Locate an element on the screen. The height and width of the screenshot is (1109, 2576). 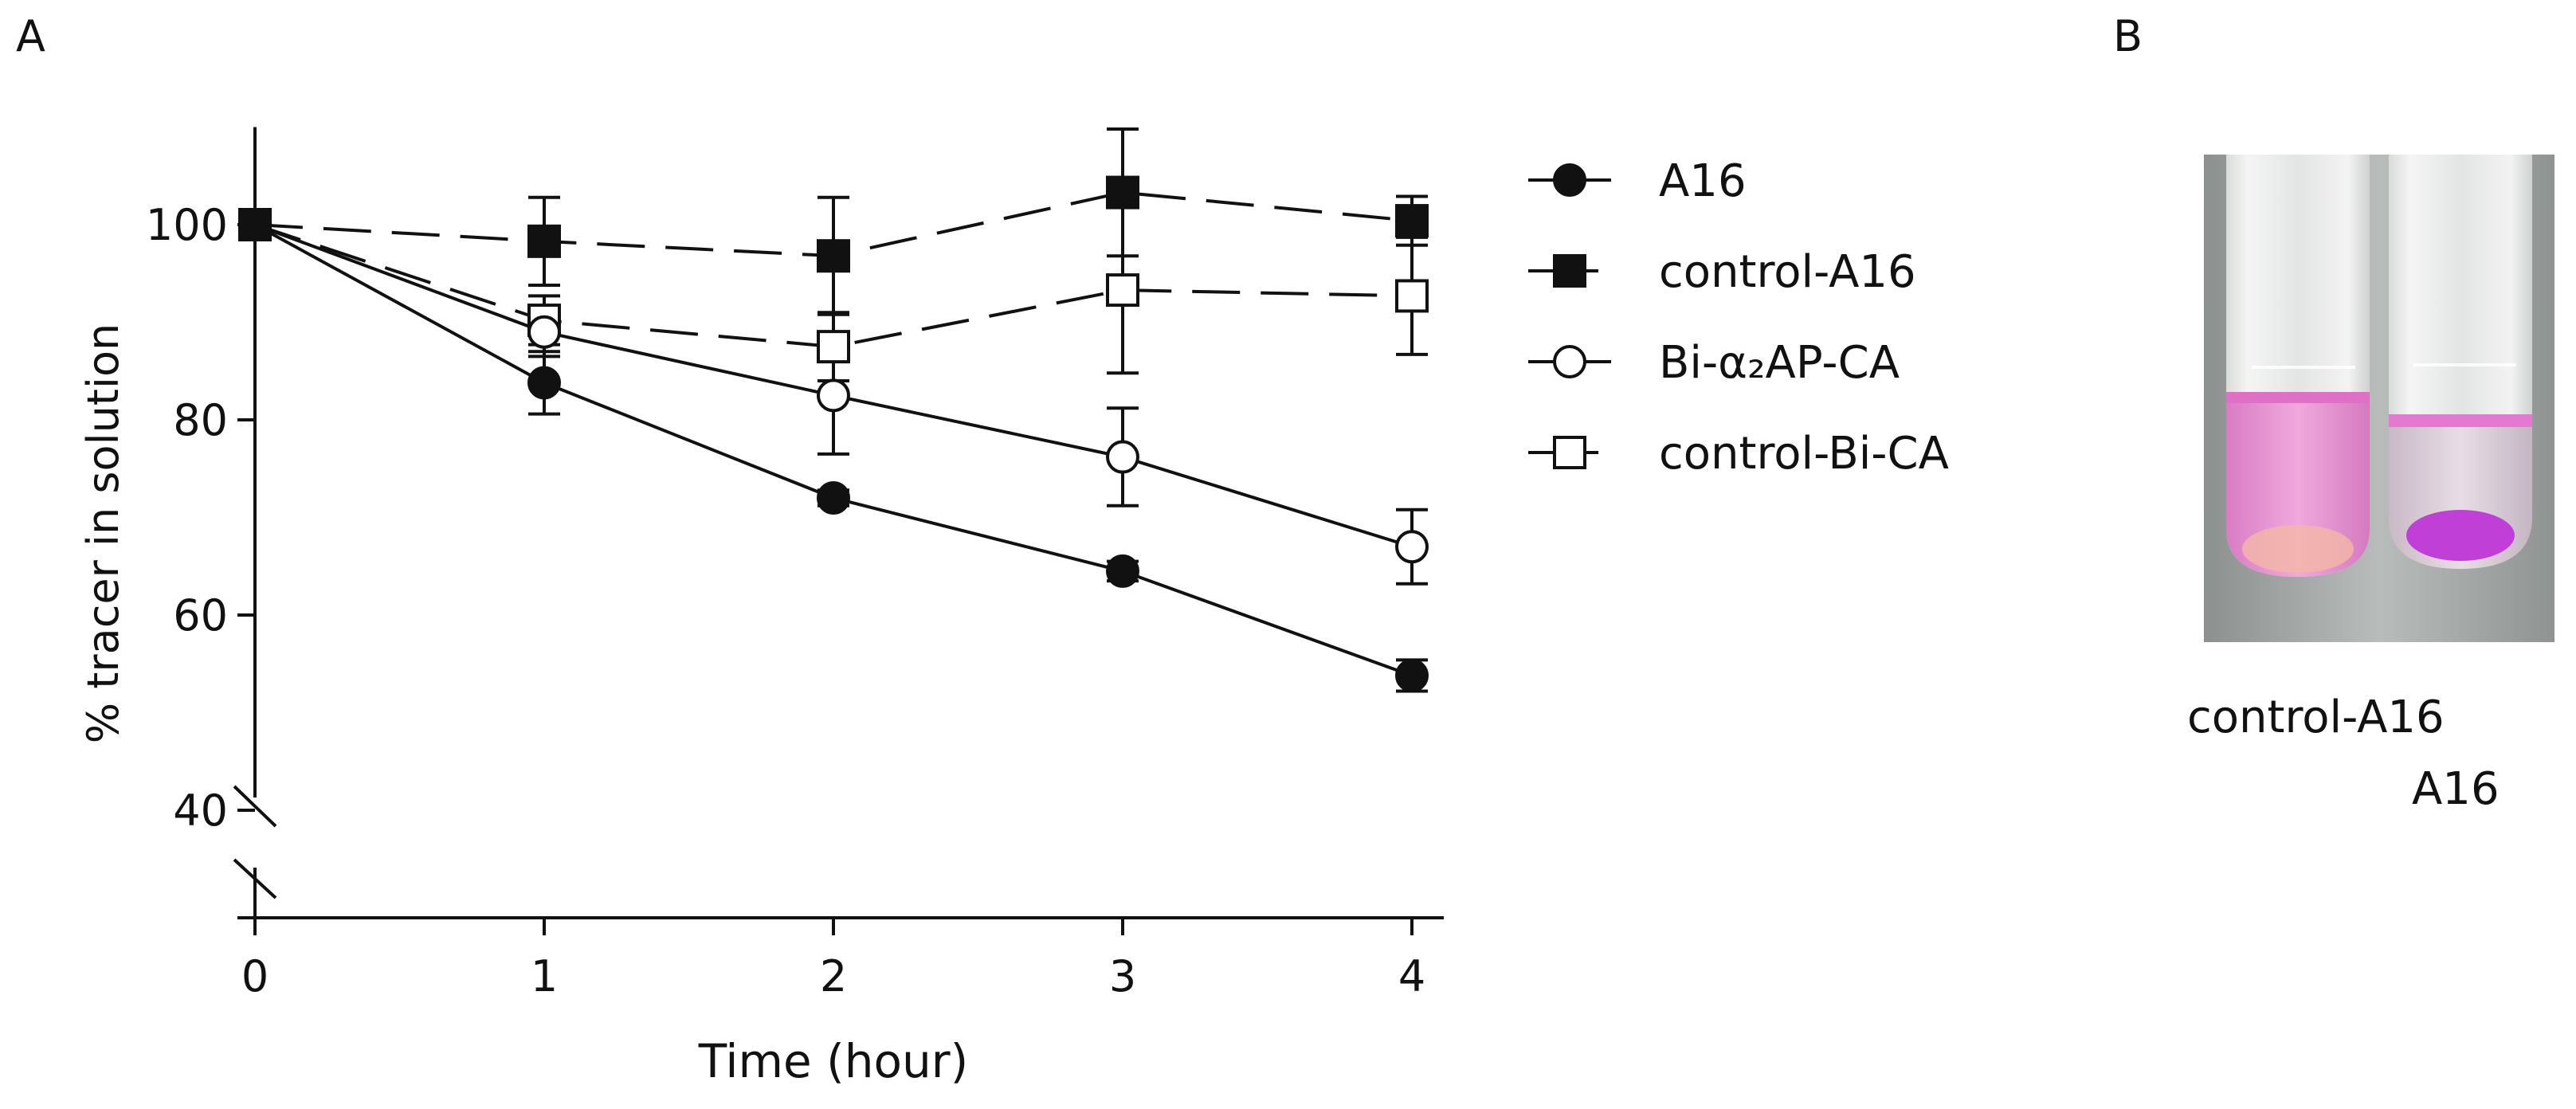
test-tubes-photo is located at coordinates (2379, 399).